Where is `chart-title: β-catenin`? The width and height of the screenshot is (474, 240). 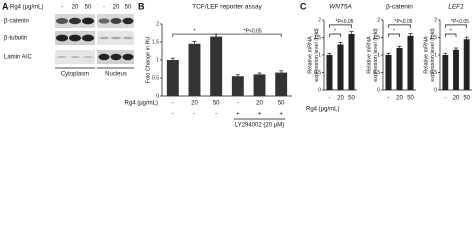 chart-title: β-catenin is located at coordinates (399, 7).